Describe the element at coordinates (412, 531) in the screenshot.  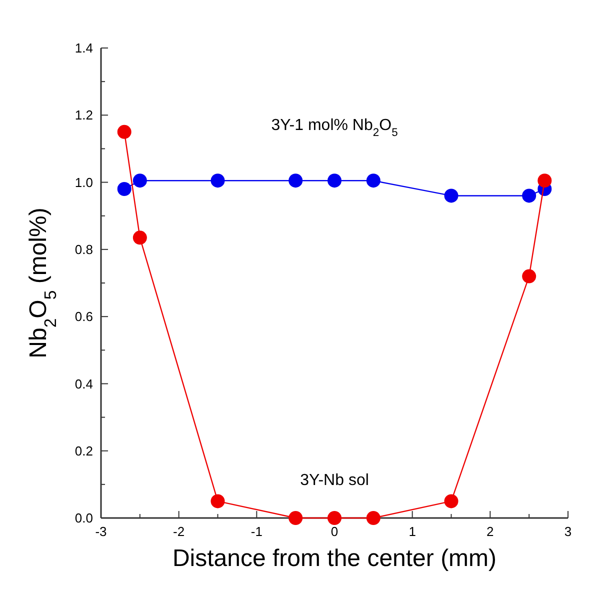
I see `x-tick-label: 1` at that location.